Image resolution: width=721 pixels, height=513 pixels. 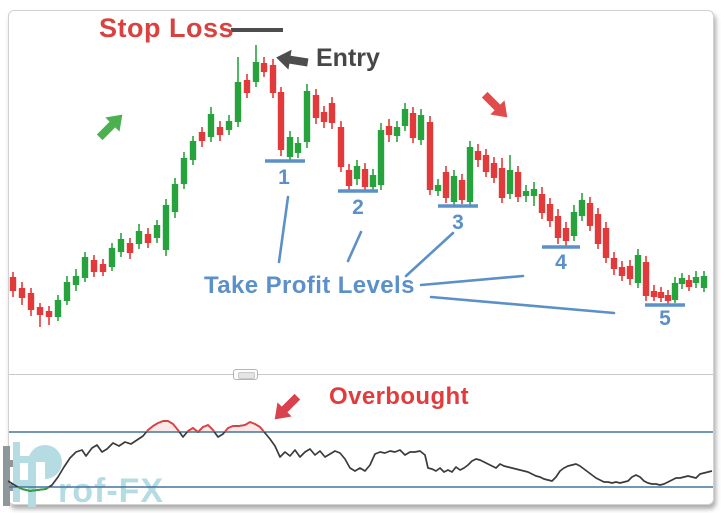 What do you see at coordinates (360, 456) in the screenshot?
I see `oscillator-panel` at bounding box center [360, 456].